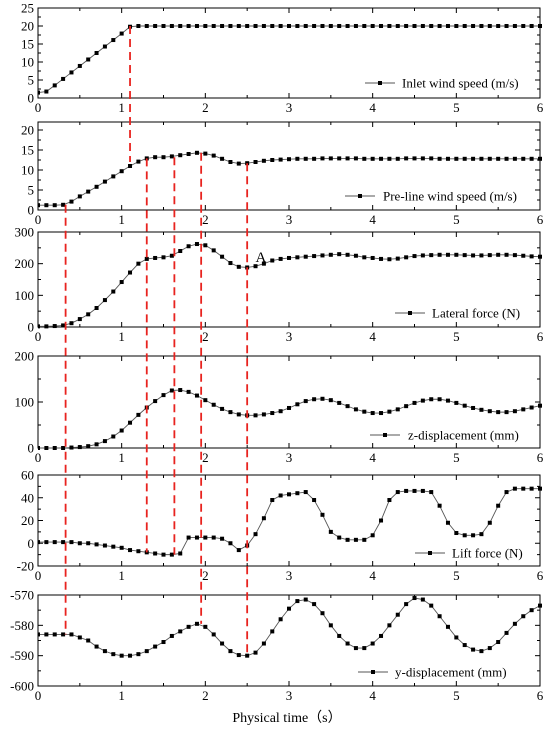 Image resolution: width=550 pixels, height=734 pixels. I want to click on y-tick-label: 15, so click(27, 44).